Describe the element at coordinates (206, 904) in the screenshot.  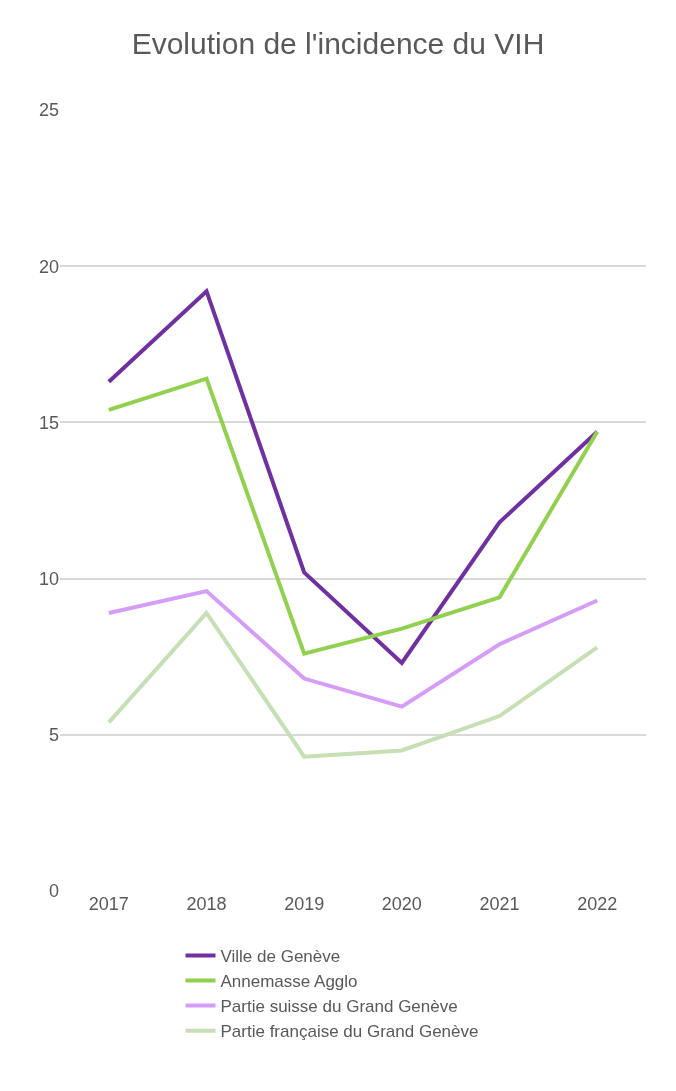
I see `x-tick-label: 2018` at that location.